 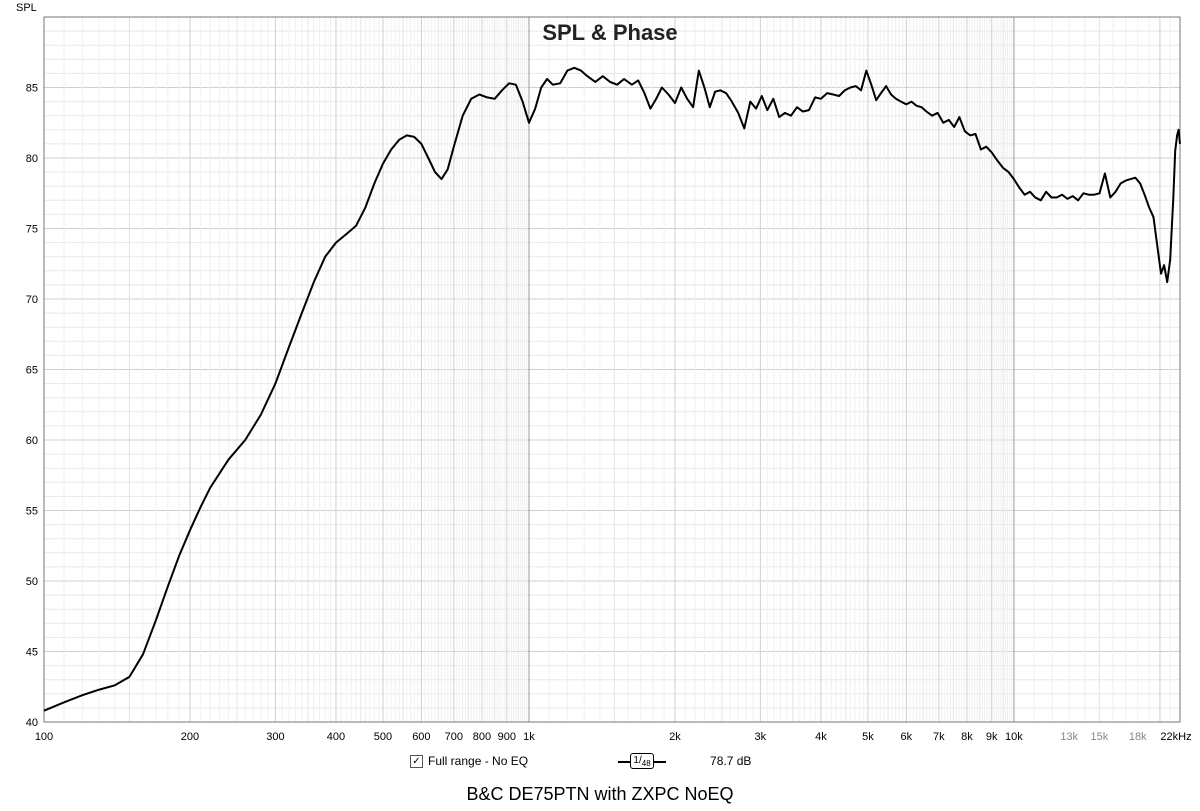 What do you see at coordinates (646, 763) in the screenshot?
I see `smoothing-denominator: 48` at bounding box center [646, 763].